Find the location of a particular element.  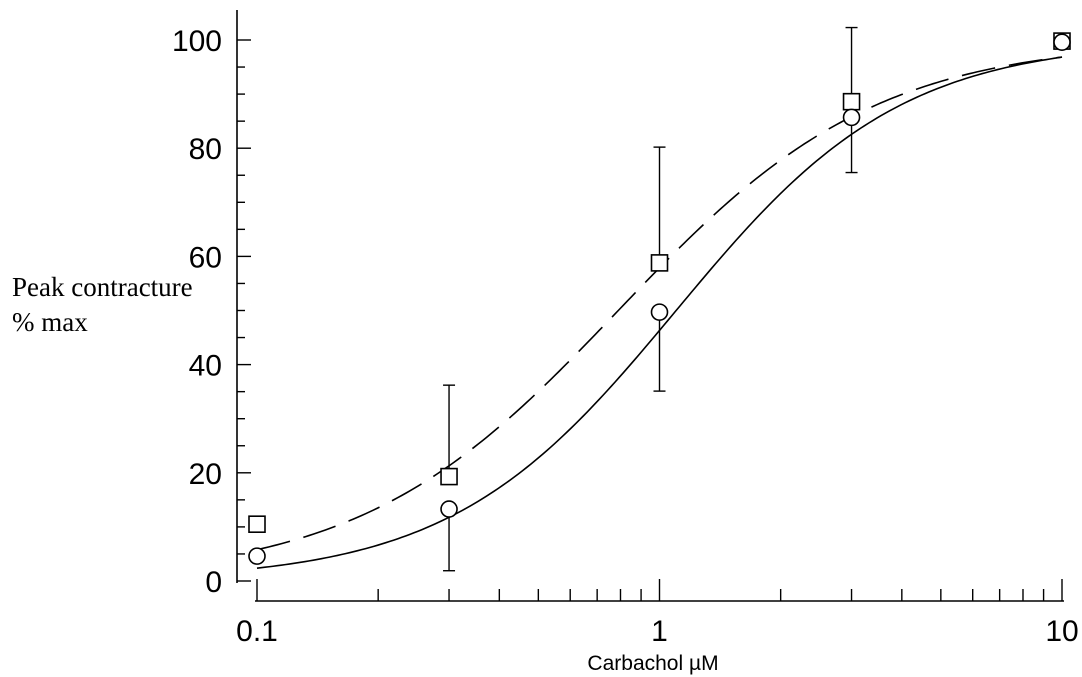

y-tick-label: 20 is located at coordinates (205, 474).